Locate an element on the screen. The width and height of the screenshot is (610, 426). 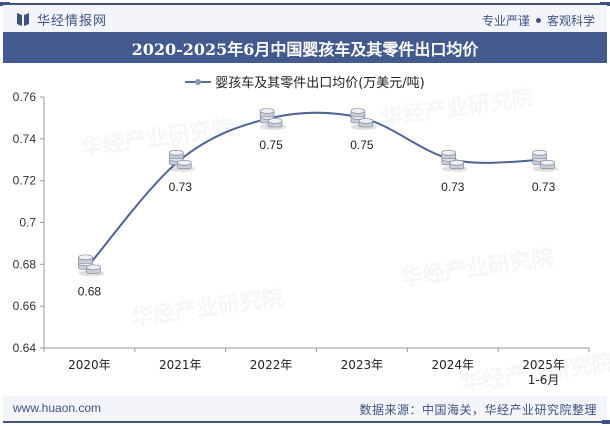
title-bar: 2020-2025年6月中国婴孩车及其零件出口均价 is located at coordinates (305, 47).